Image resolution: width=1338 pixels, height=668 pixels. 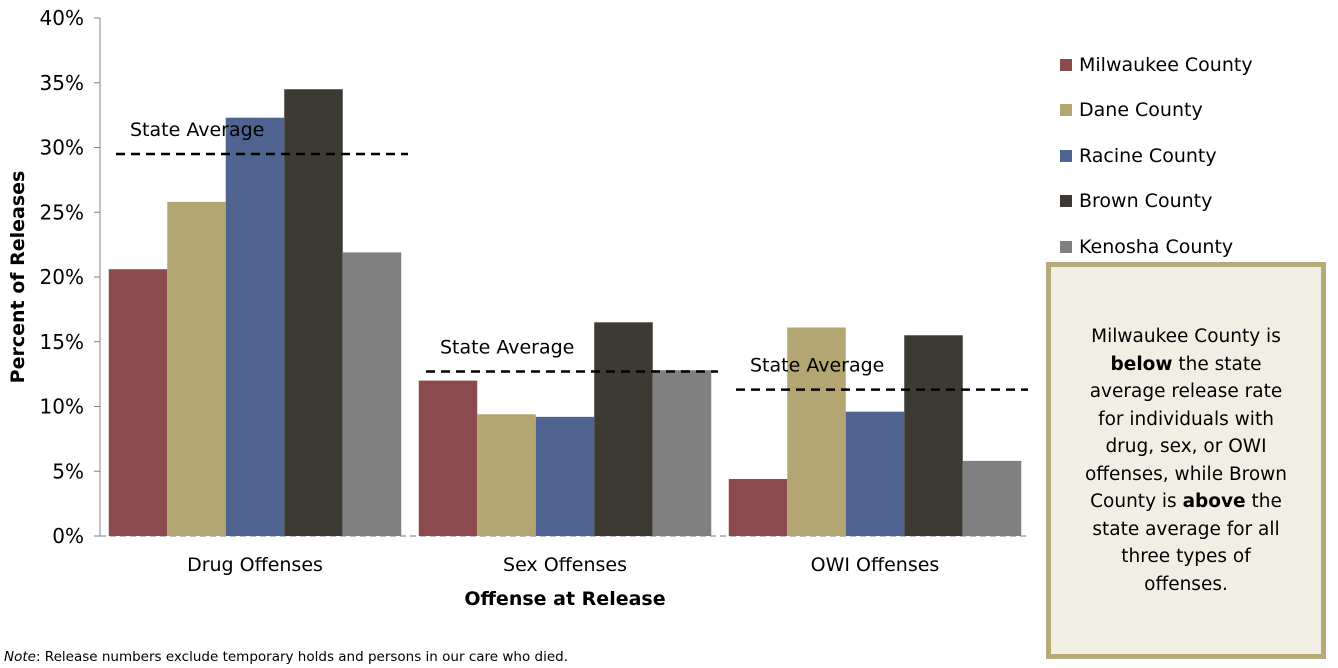 I want to click on legend-item: Milwaukee County, so click(x=1156, y=65).